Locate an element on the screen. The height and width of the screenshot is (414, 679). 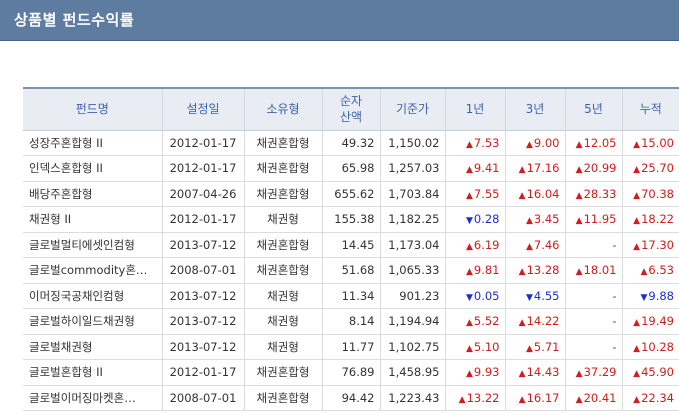
return-3y-cell-value: 5.71 is located at coordinates (546, 346).